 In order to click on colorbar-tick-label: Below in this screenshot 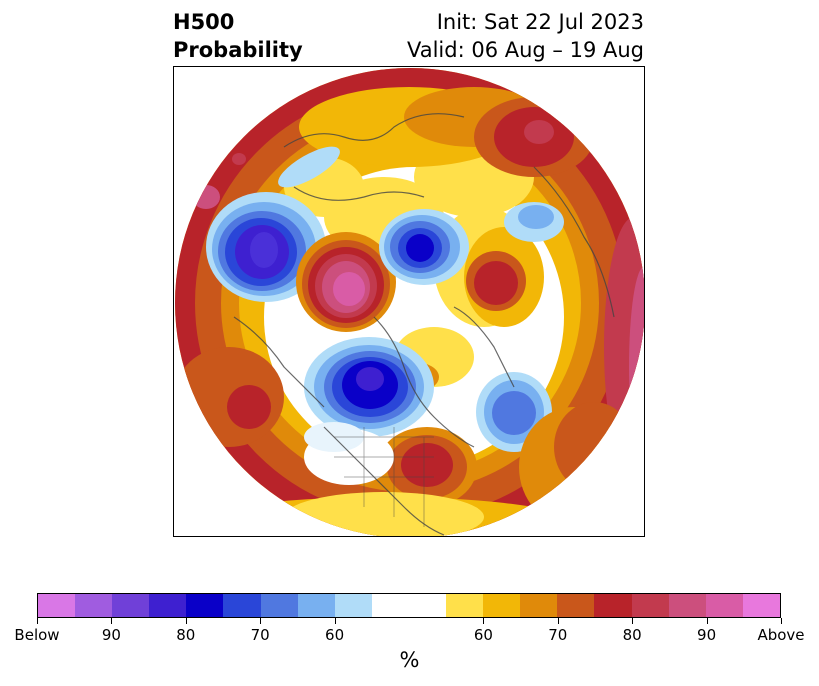, I will do `click(37, 635)`.